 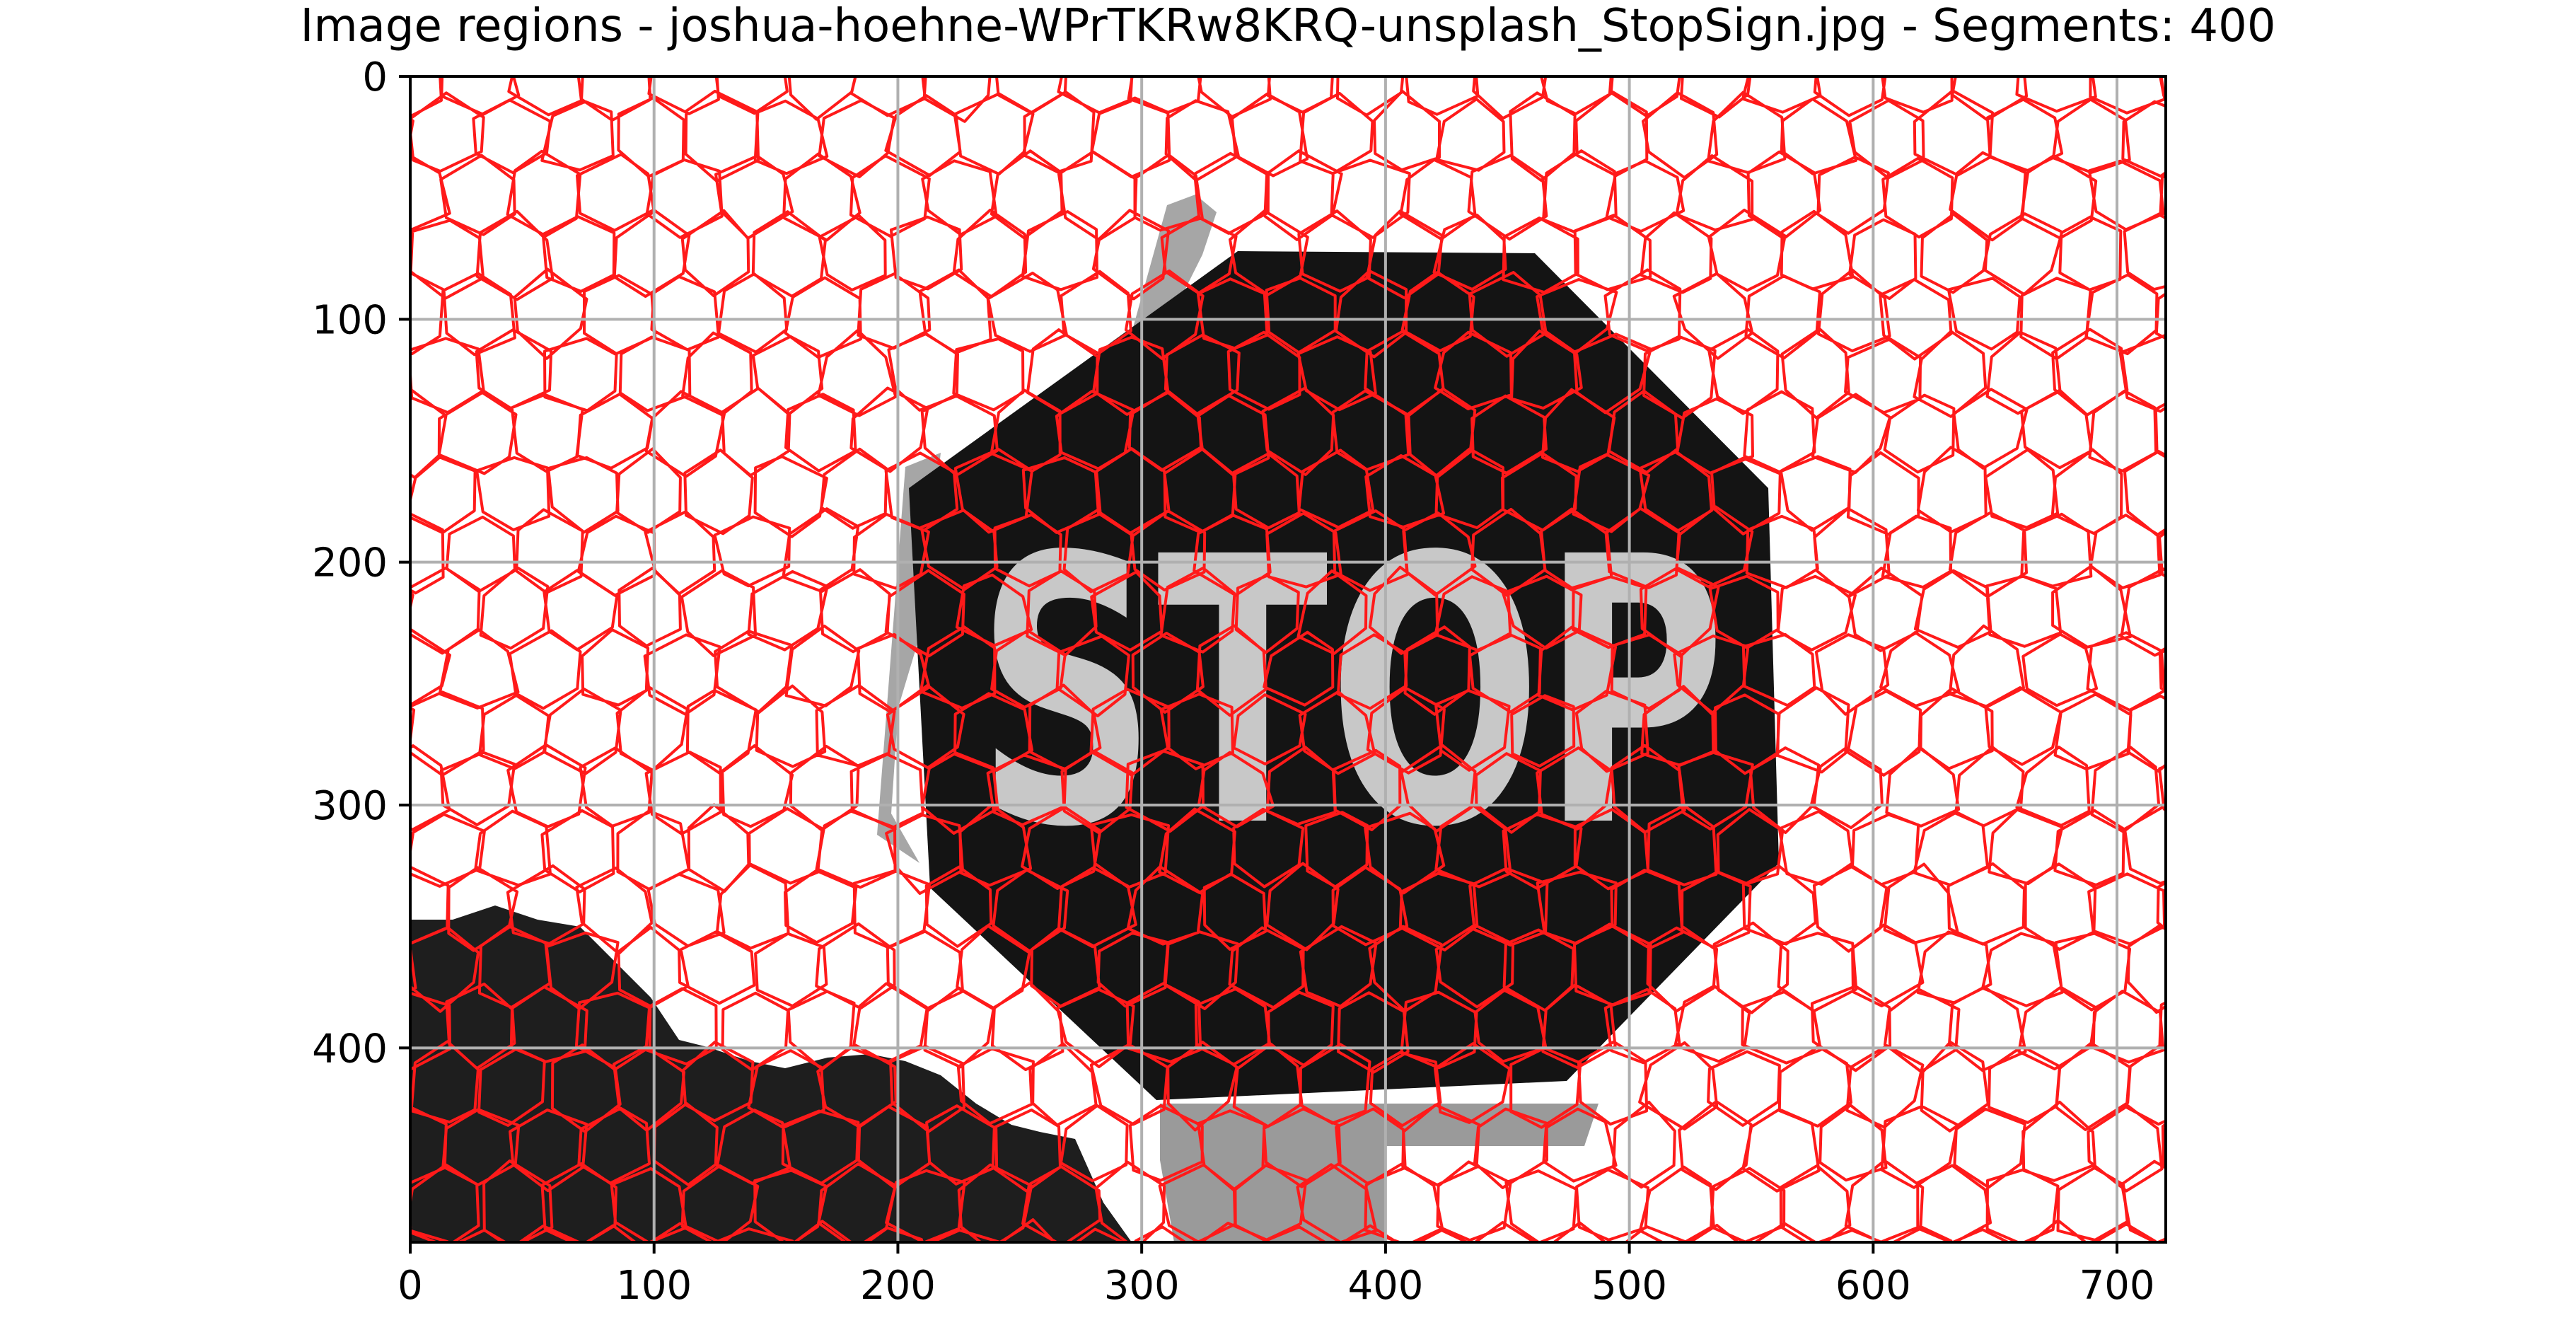 I want to click on y-tick-label: 300, so click(x=350, y=806).